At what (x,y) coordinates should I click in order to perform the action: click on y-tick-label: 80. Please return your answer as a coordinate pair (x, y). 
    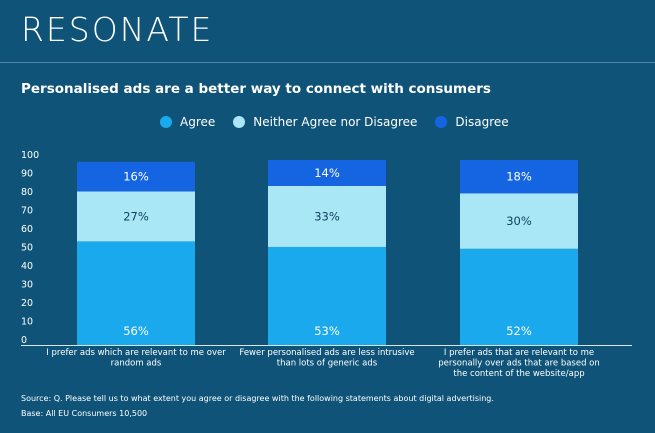
    Looking at the image, I should click on (27, 192).